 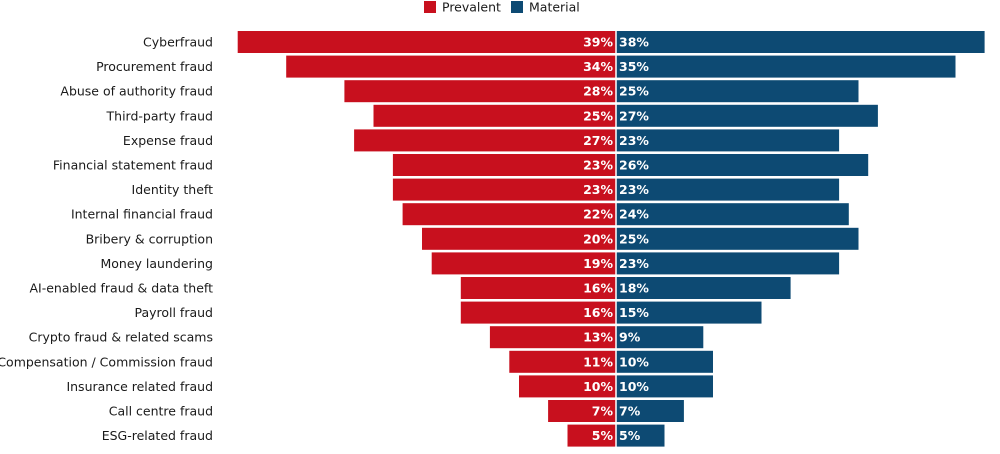 I want to click on value-label-prevalent: 39%, so click(x=598, y=42).